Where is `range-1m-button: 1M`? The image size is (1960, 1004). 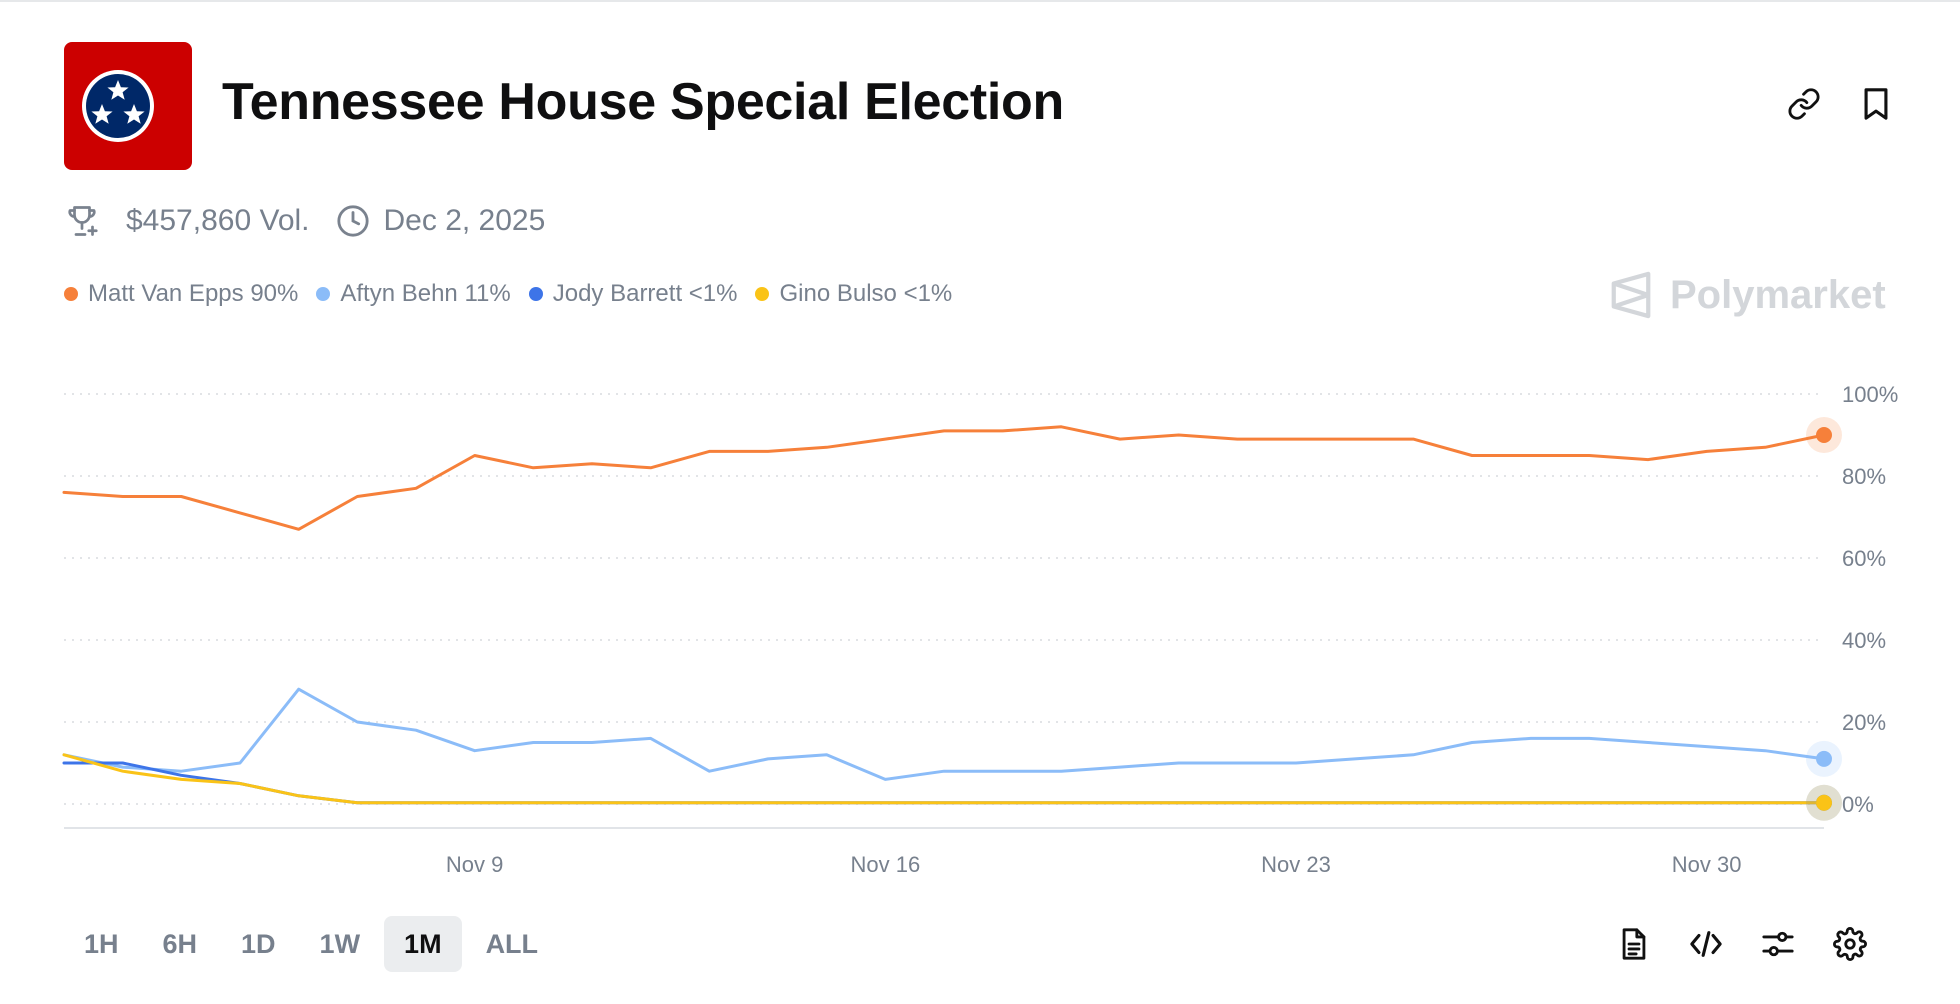
range-1m-button: 1M is located at coordinates (423, 944).